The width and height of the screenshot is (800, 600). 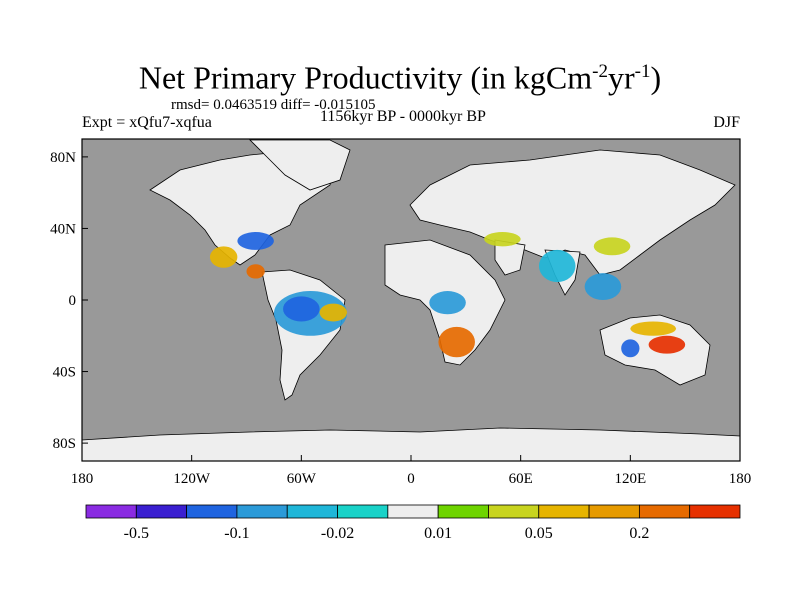 What do you see at coordinates (63, 158) in the screenshot?
I see `y-tick-label: 80N` at bounding box center [63, 158].